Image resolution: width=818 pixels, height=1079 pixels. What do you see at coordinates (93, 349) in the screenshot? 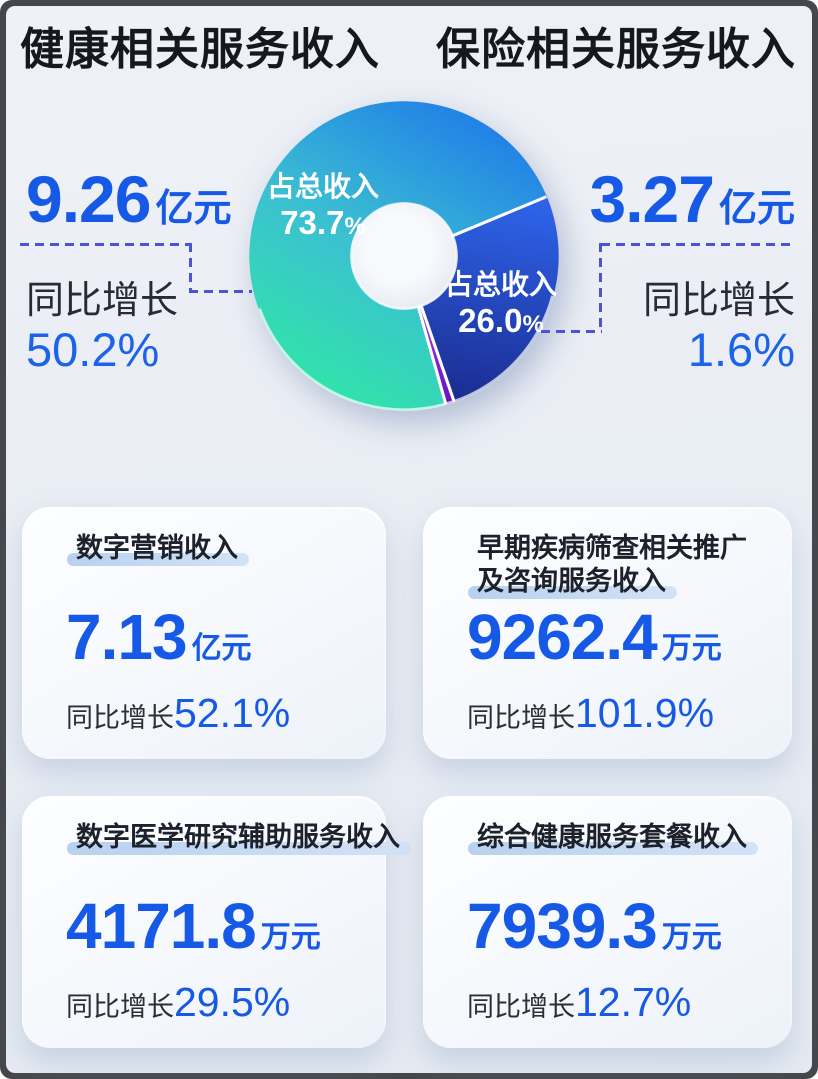
I see `health-growth-value: 50.2%` at bounding box center [93, 349].